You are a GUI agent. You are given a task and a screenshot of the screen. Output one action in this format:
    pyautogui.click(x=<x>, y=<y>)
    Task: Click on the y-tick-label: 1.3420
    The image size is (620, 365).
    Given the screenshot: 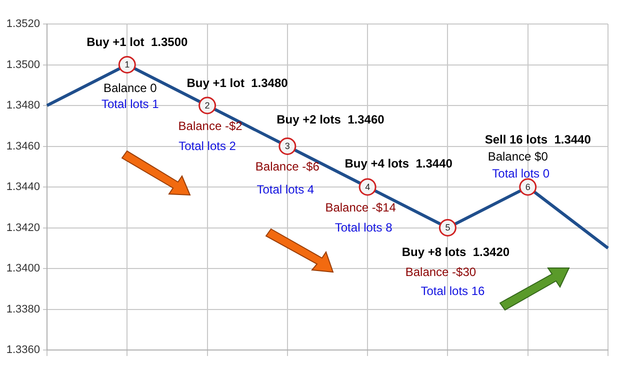 What is the action you would take?
    pyautogui.click(x=23, y=228)
    